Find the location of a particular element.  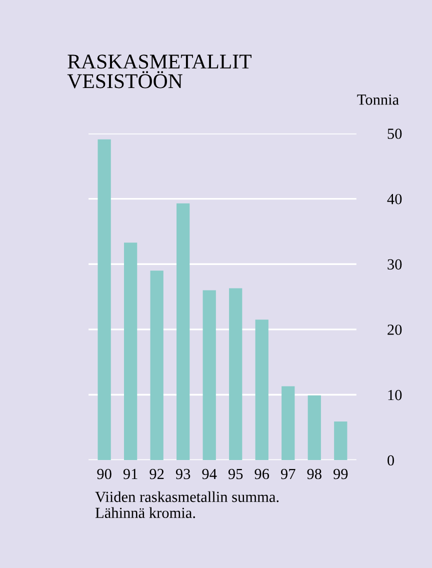

y-tick-label: 50 is located at coordinates (395, 133).